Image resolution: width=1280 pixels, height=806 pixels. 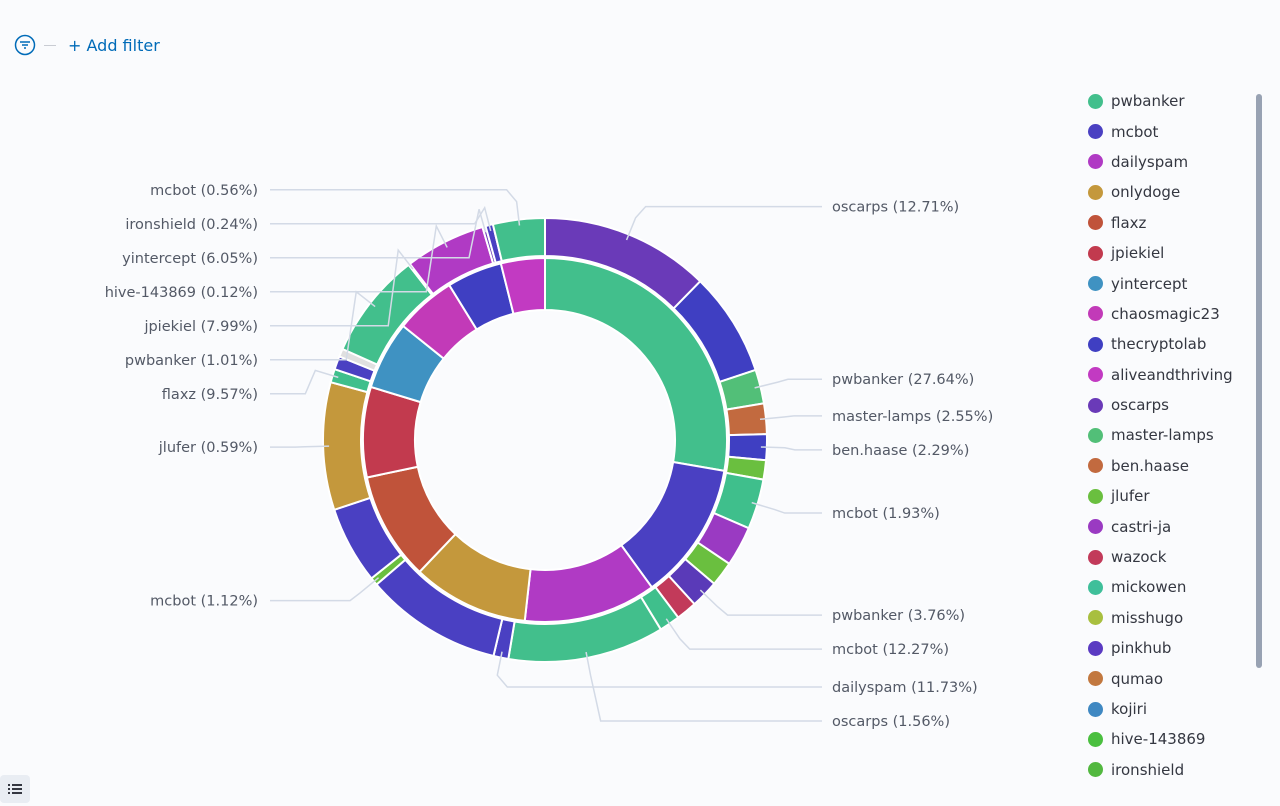 I want to click on legend-item: wazock, so click(x=1168, y=557).